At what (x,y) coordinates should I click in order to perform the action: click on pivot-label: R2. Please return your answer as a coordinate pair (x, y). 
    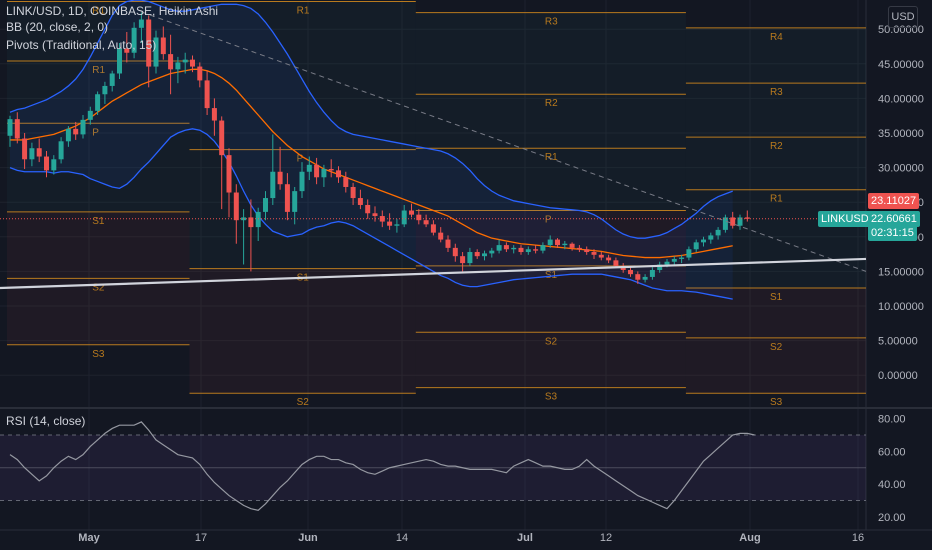
    Looking at the image, I should click on (776, 146).